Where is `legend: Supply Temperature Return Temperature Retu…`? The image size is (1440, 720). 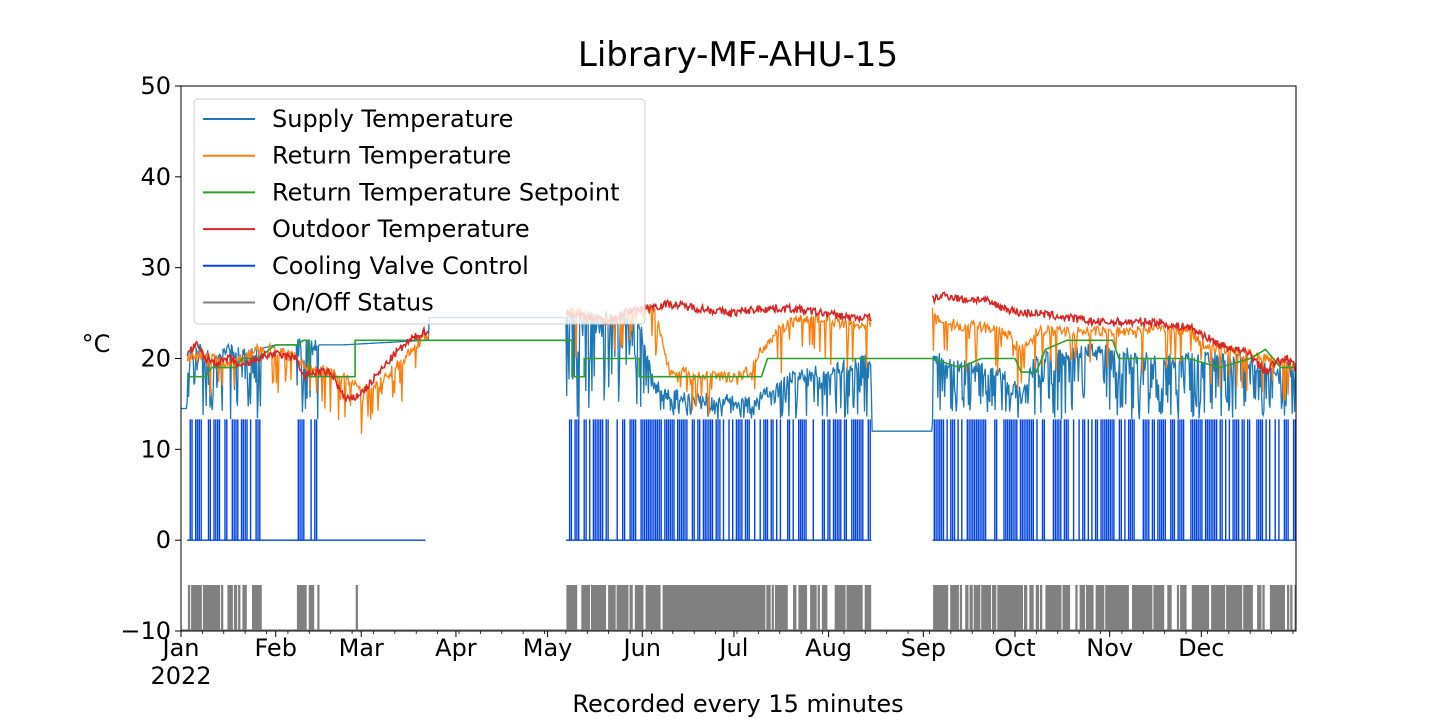
legend: Supply Temperature Return Temperature Retu… is located at coordinates (419, 211).